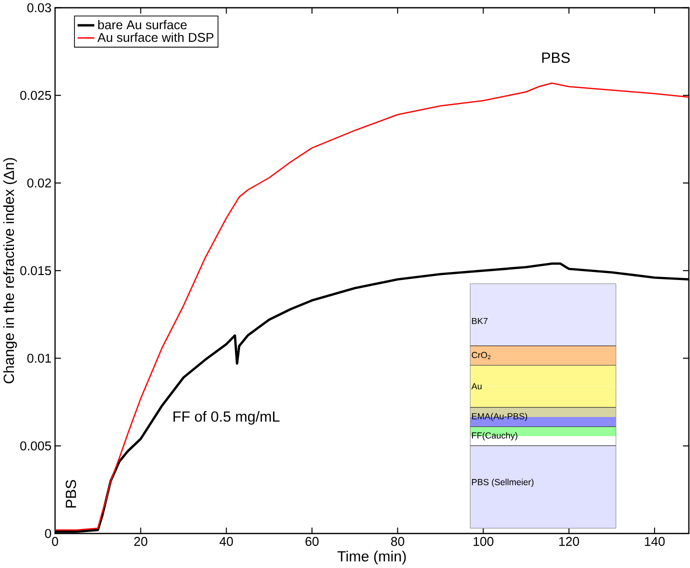 The image size is (690, 568). I want to click on legend-label: Au surface with DSP, so click(155, 37).